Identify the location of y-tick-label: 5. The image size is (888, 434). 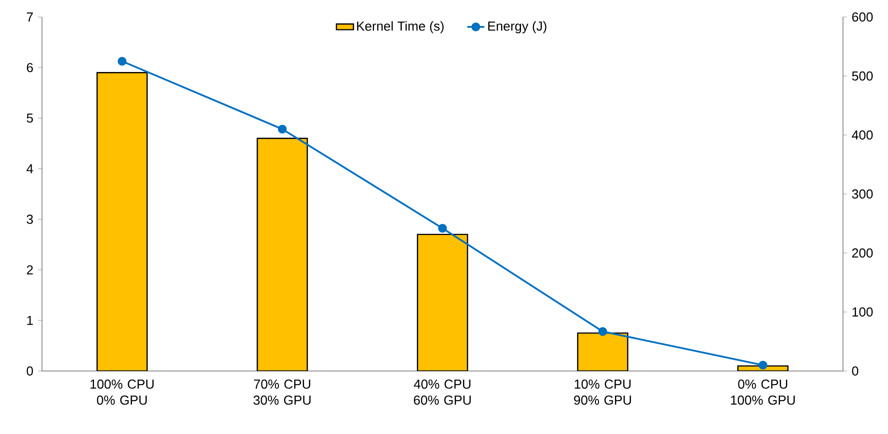
(29, 118).